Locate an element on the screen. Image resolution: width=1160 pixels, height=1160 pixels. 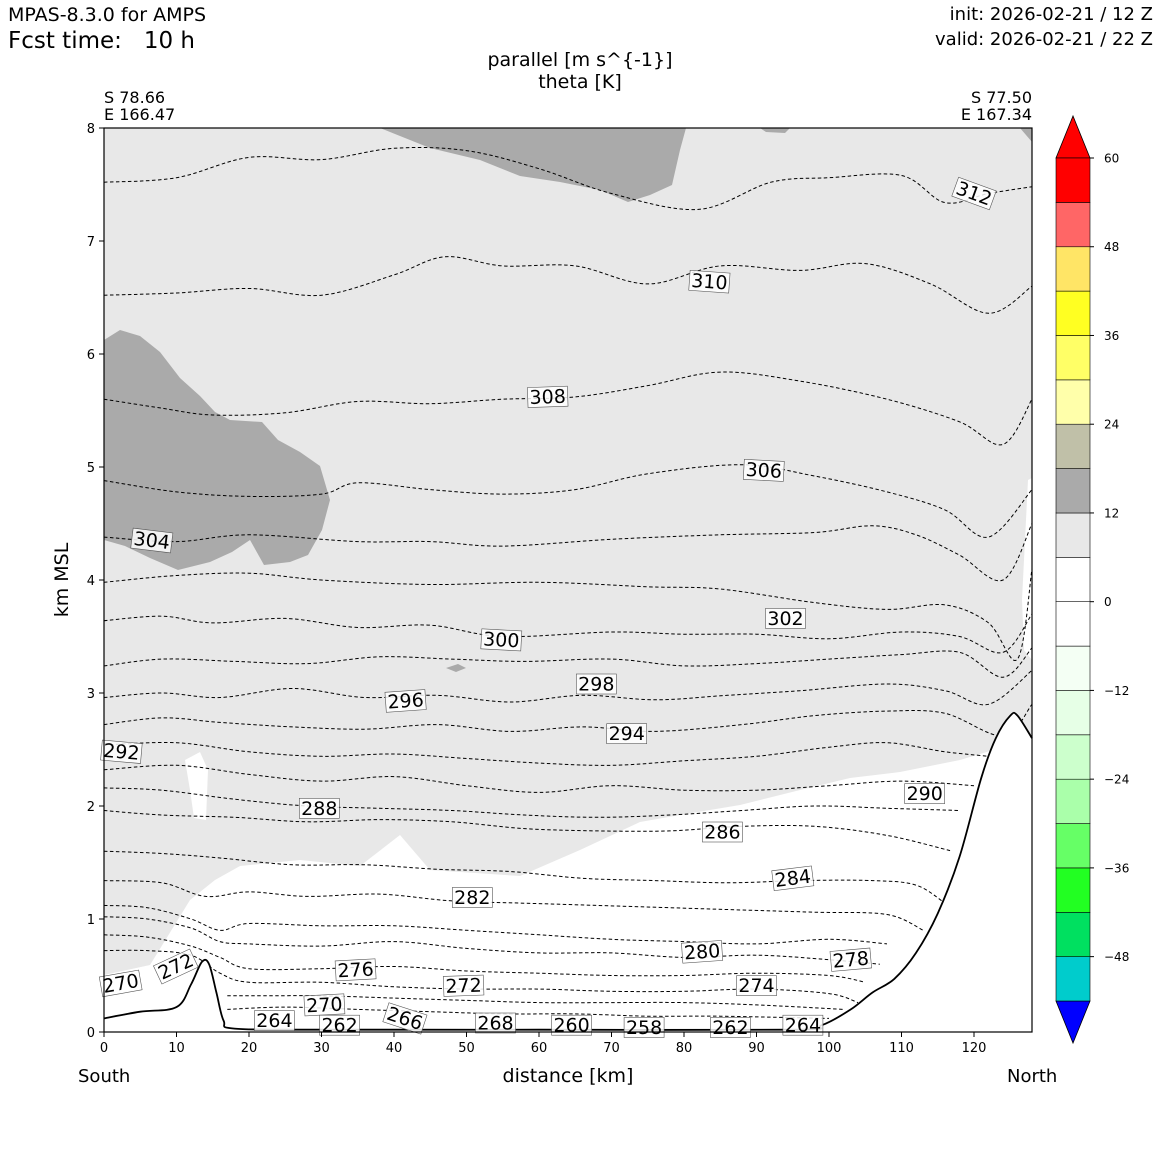
x-tick-label: 90 is located at coordinates (756, 1048).